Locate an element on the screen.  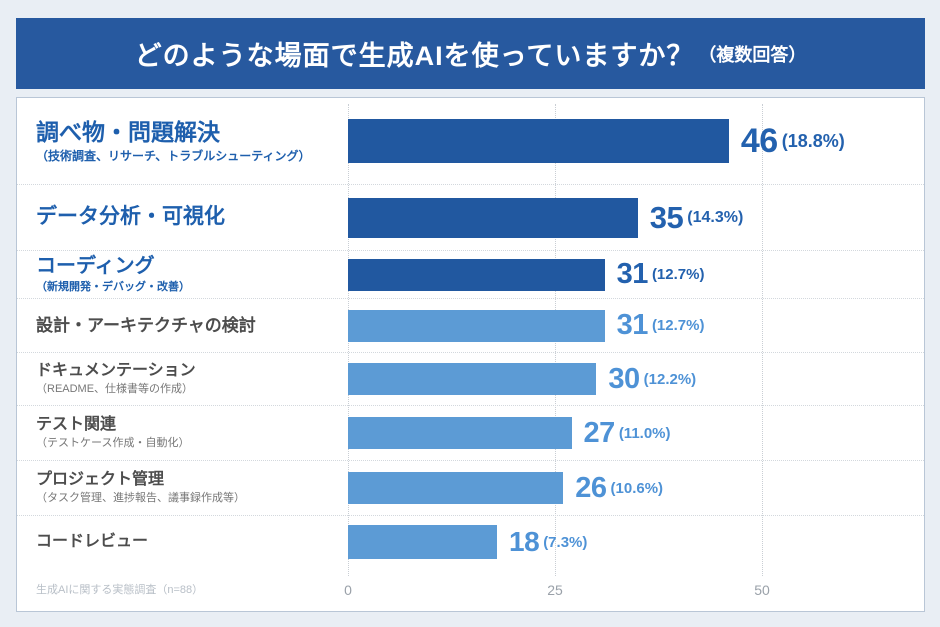
value-number: 26 is located at coordinates (591, 487).